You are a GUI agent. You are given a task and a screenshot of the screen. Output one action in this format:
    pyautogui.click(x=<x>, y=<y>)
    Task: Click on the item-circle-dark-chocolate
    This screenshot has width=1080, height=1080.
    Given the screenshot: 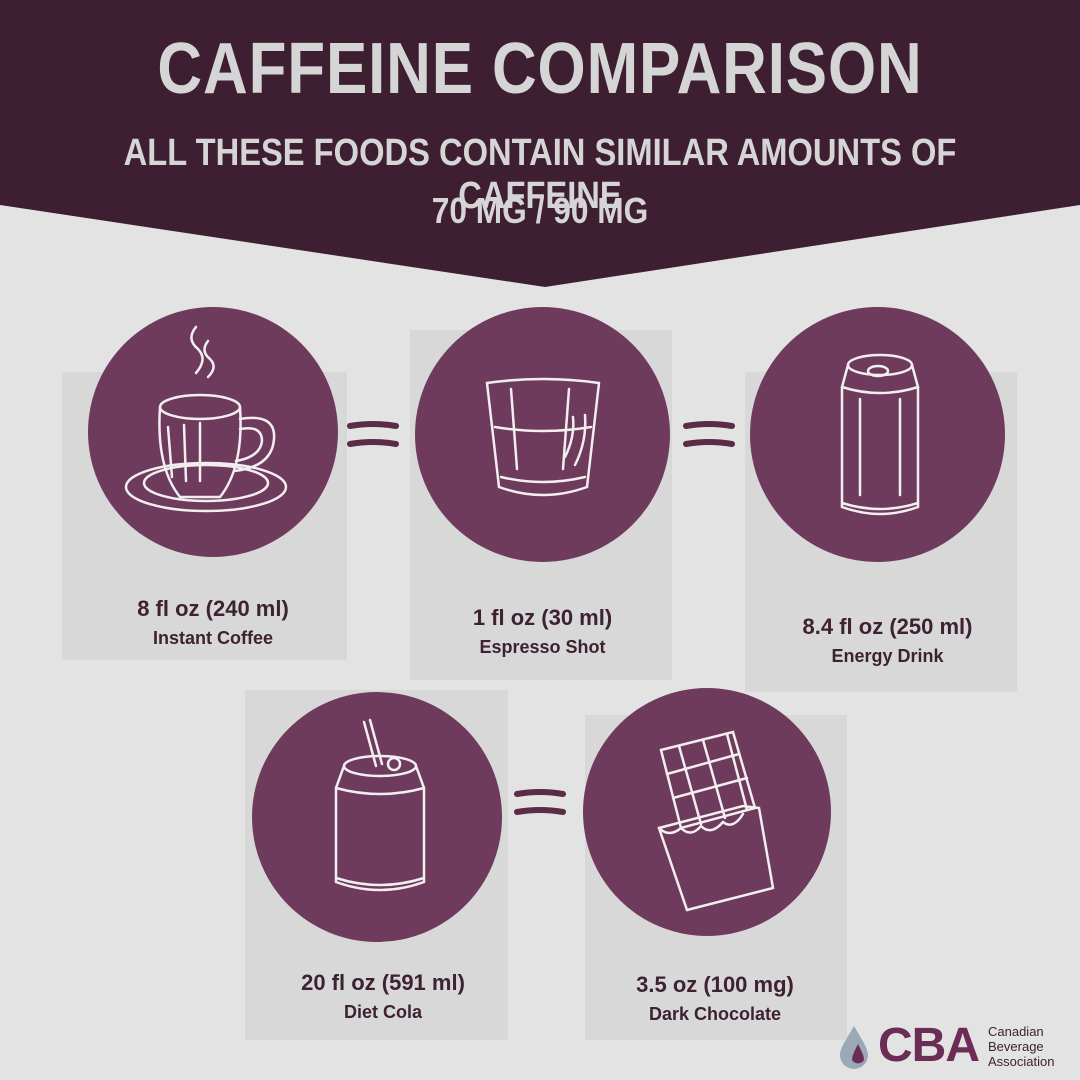 What is the action you would take?
    pyautogui.click(x=707, y=812)
    